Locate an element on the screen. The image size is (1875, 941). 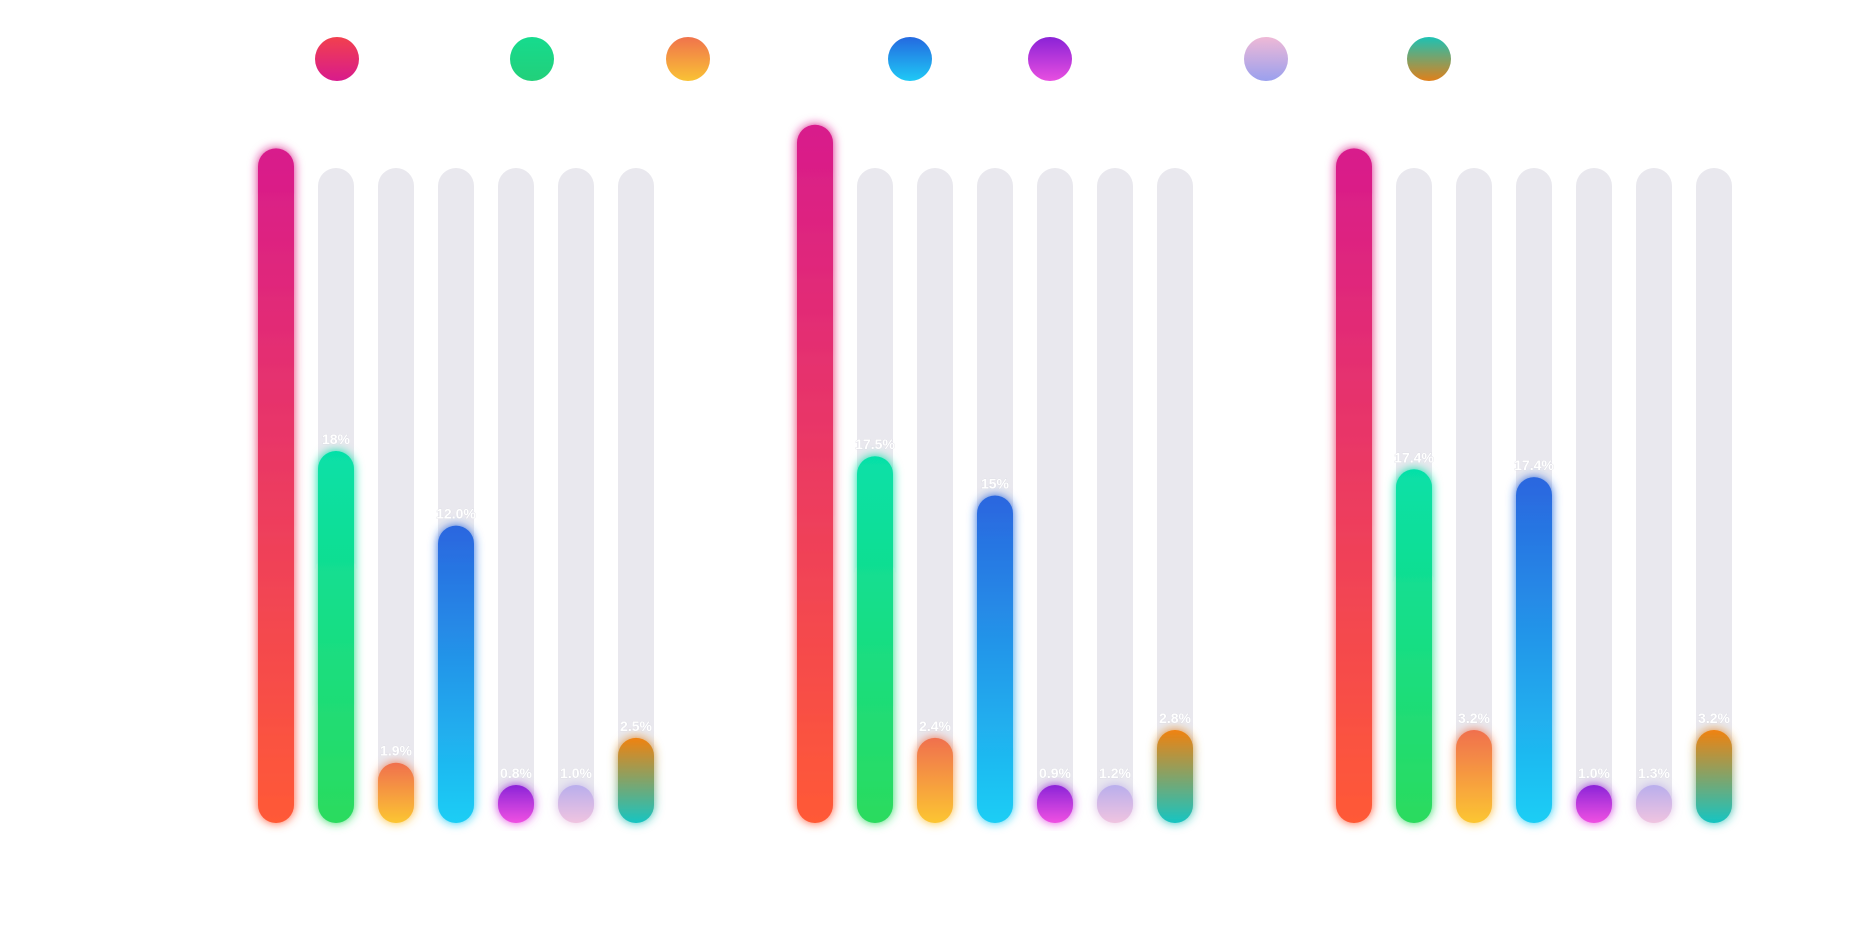
bar-group2-series5 is located at coordinates (1055, 804).